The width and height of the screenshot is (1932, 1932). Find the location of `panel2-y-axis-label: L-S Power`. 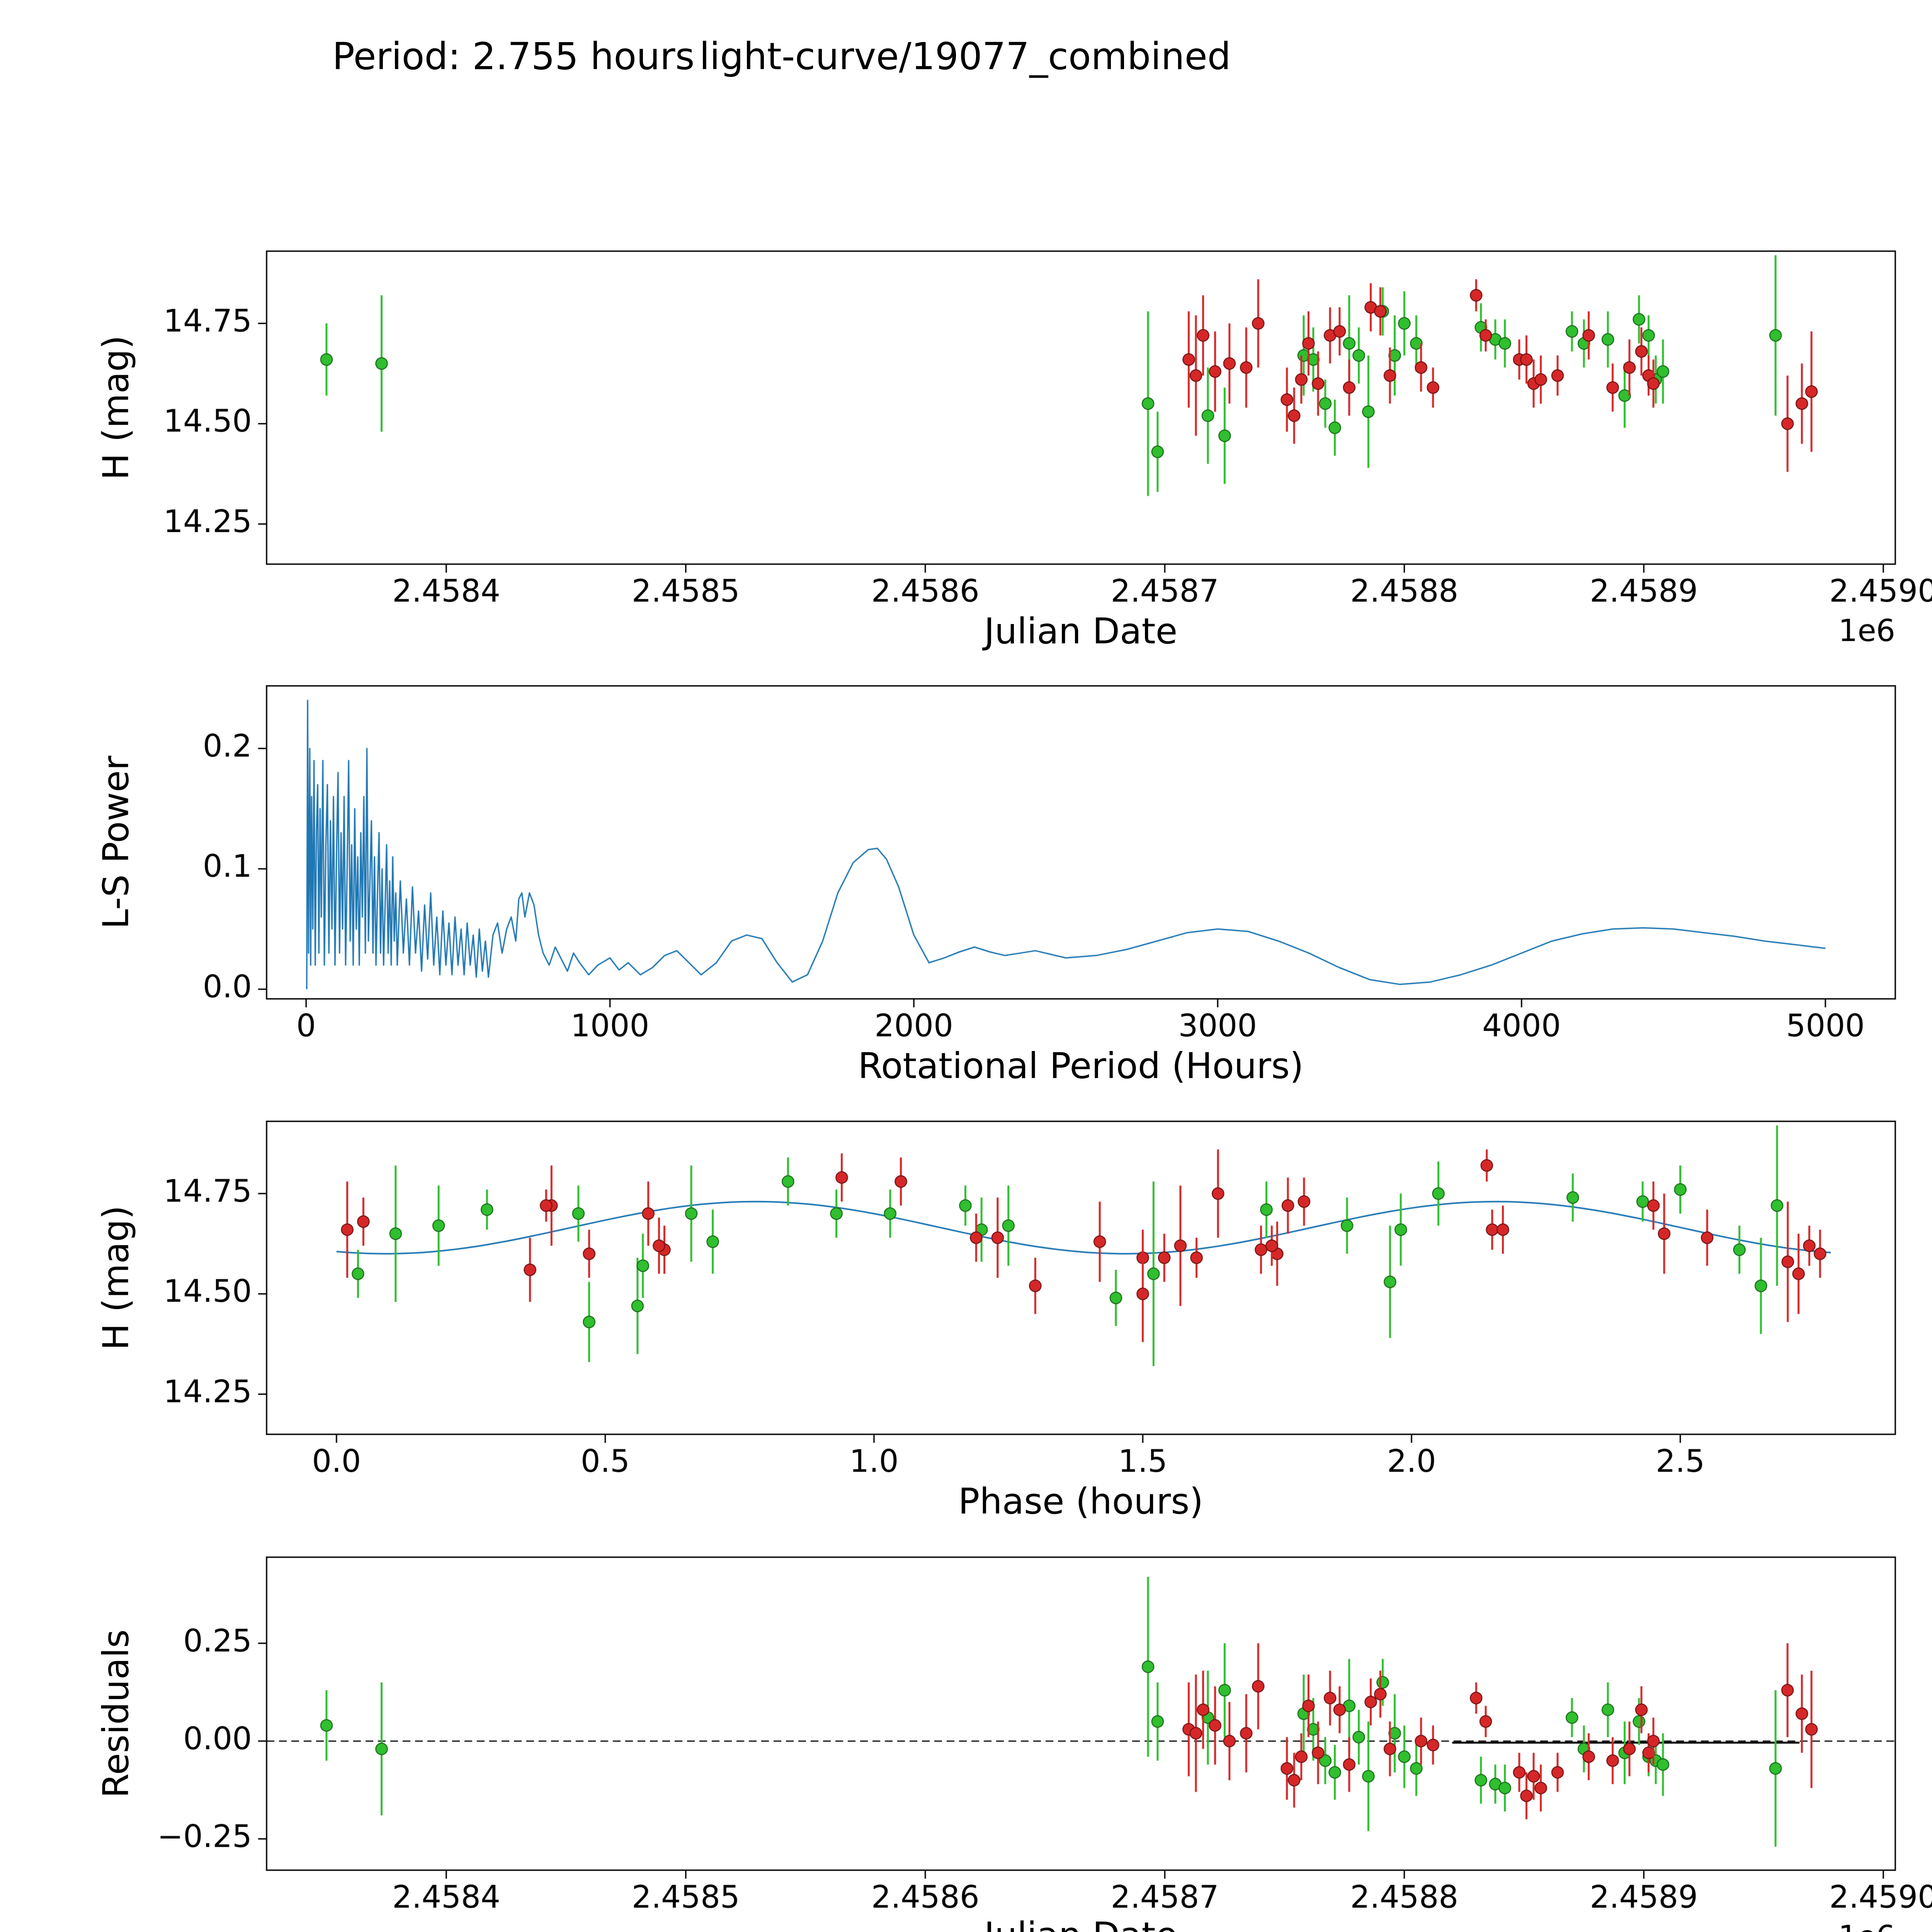

panel2-y-axis-label: L-S Power is located at coordinates (116, 842).